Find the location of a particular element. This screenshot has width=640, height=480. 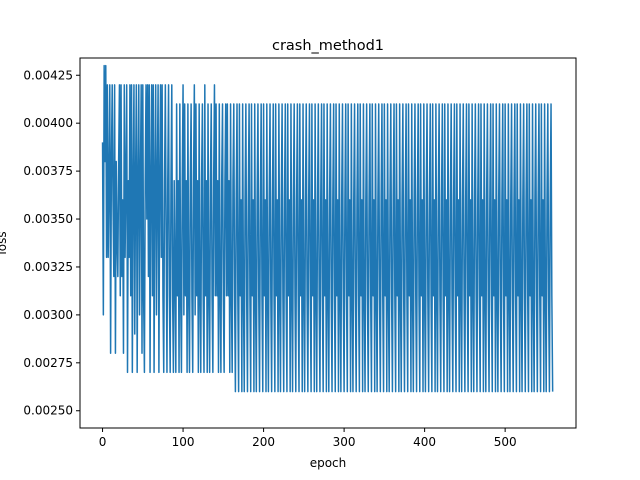

y-tick-label: 0.00325 is located at coordinates (48, 267).